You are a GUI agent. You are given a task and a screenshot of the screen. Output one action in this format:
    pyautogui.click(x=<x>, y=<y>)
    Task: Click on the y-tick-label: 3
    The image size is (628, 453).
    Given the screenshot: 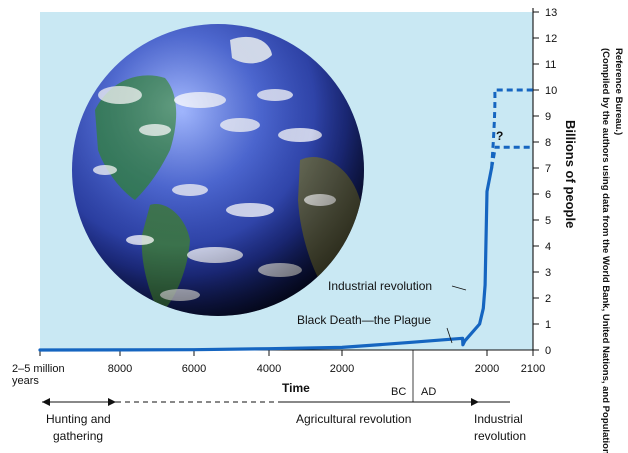 What is the action you would take?
    pyautogui.click(x=548, y=273)
    